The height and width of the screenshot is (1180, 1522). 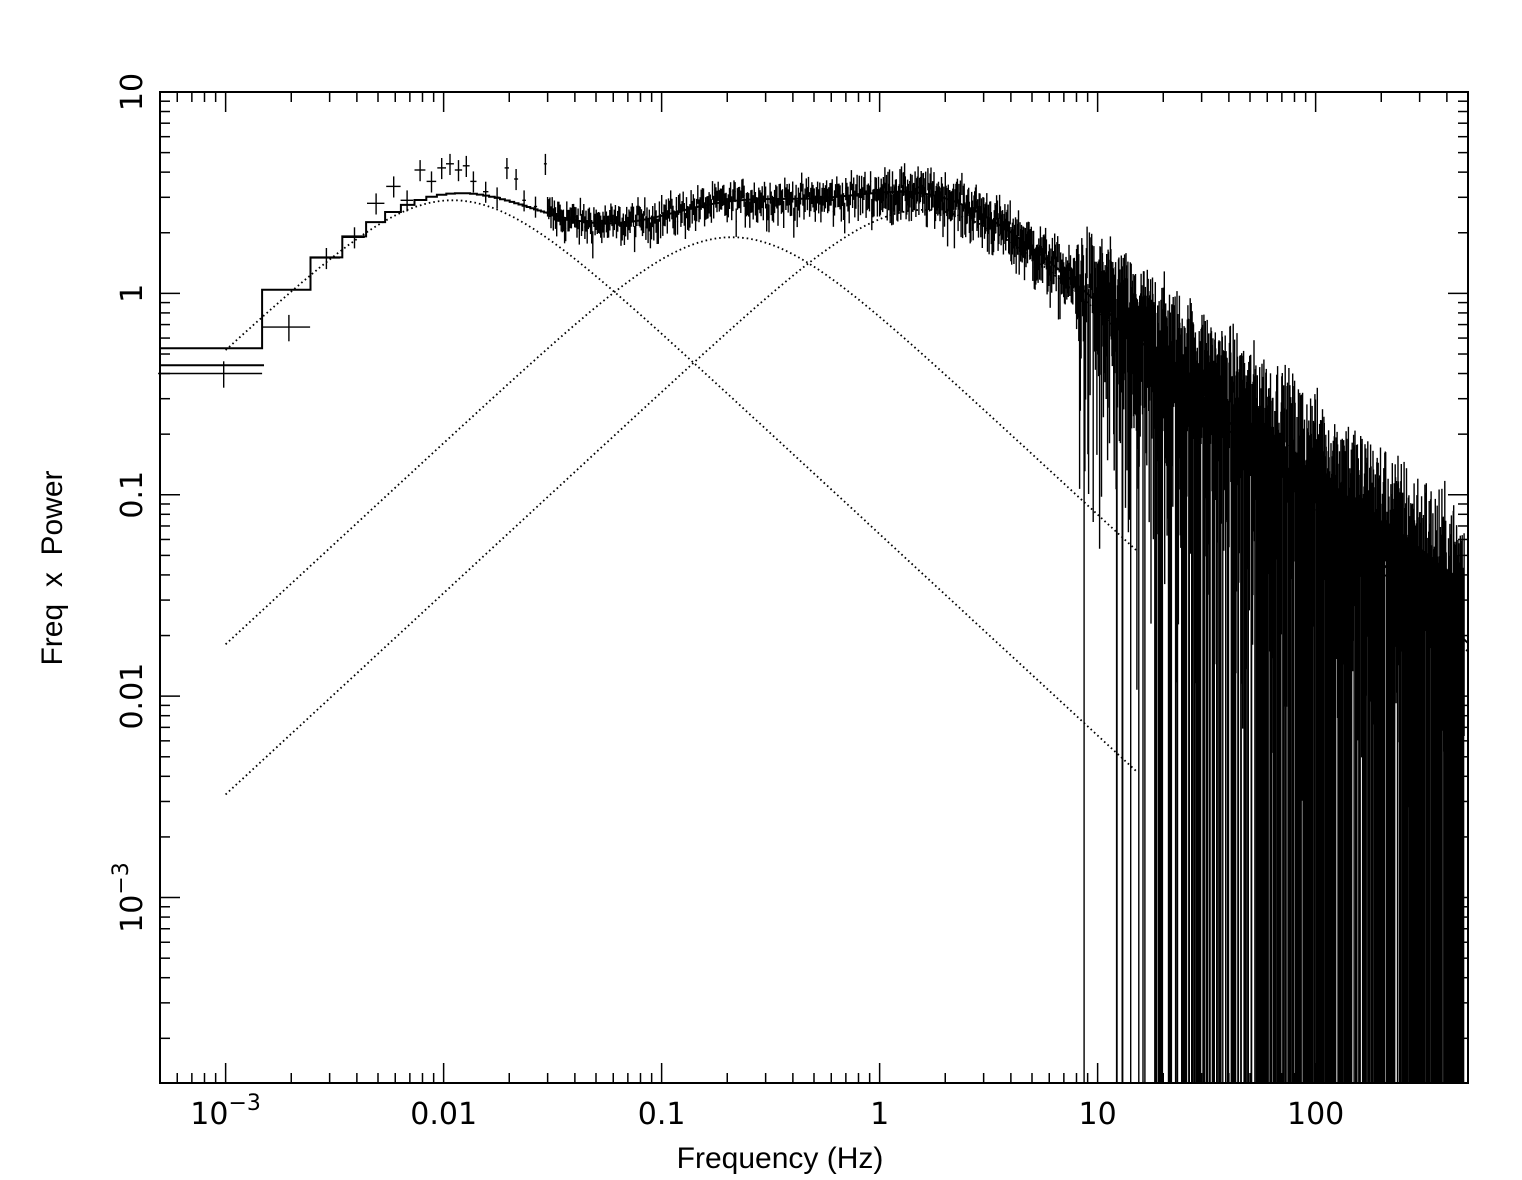 I want to click on y-axis-label: Freq x Power, so click(x=52, y=567).